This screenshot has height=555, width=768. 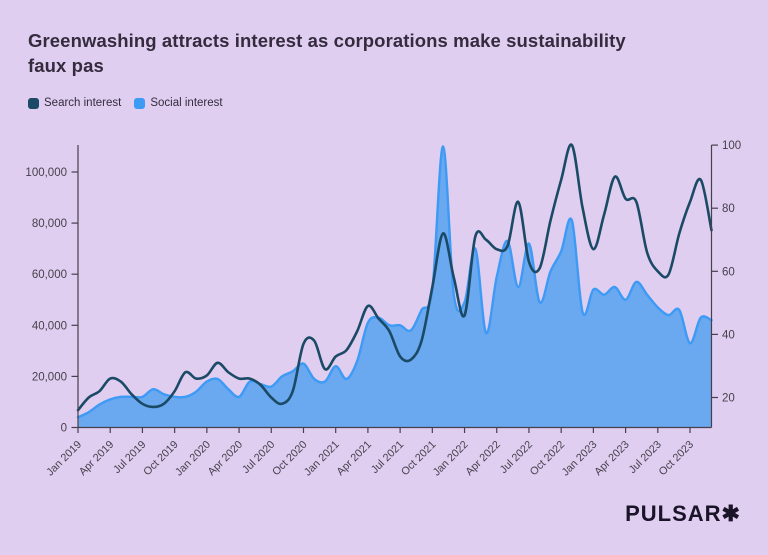 What do you see at coordinates (683, 513) in the screenshot?
I see `pulsar-logo: PULSAR✱` at bounding box center [683, 513].